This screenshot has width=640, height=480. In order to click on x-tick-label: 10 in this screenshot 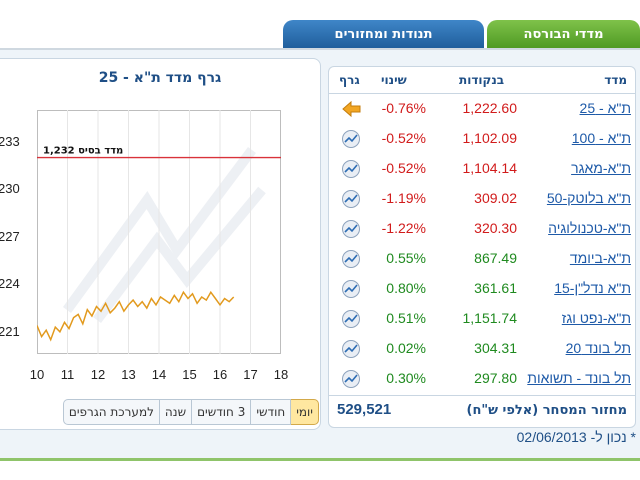, I will do `click(37, 374)`.